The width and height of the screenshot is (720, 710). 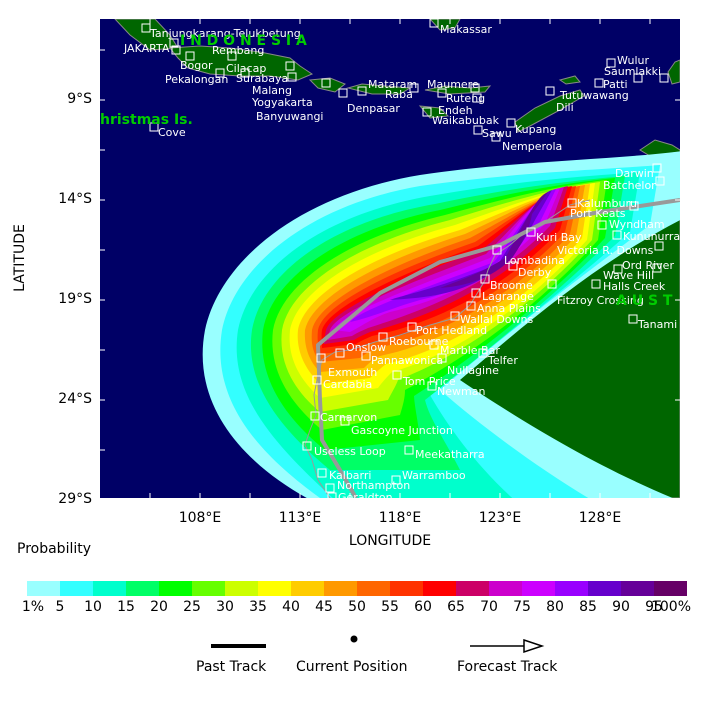 I want to click on place-label: Bogor, so click(x=196, y=65).